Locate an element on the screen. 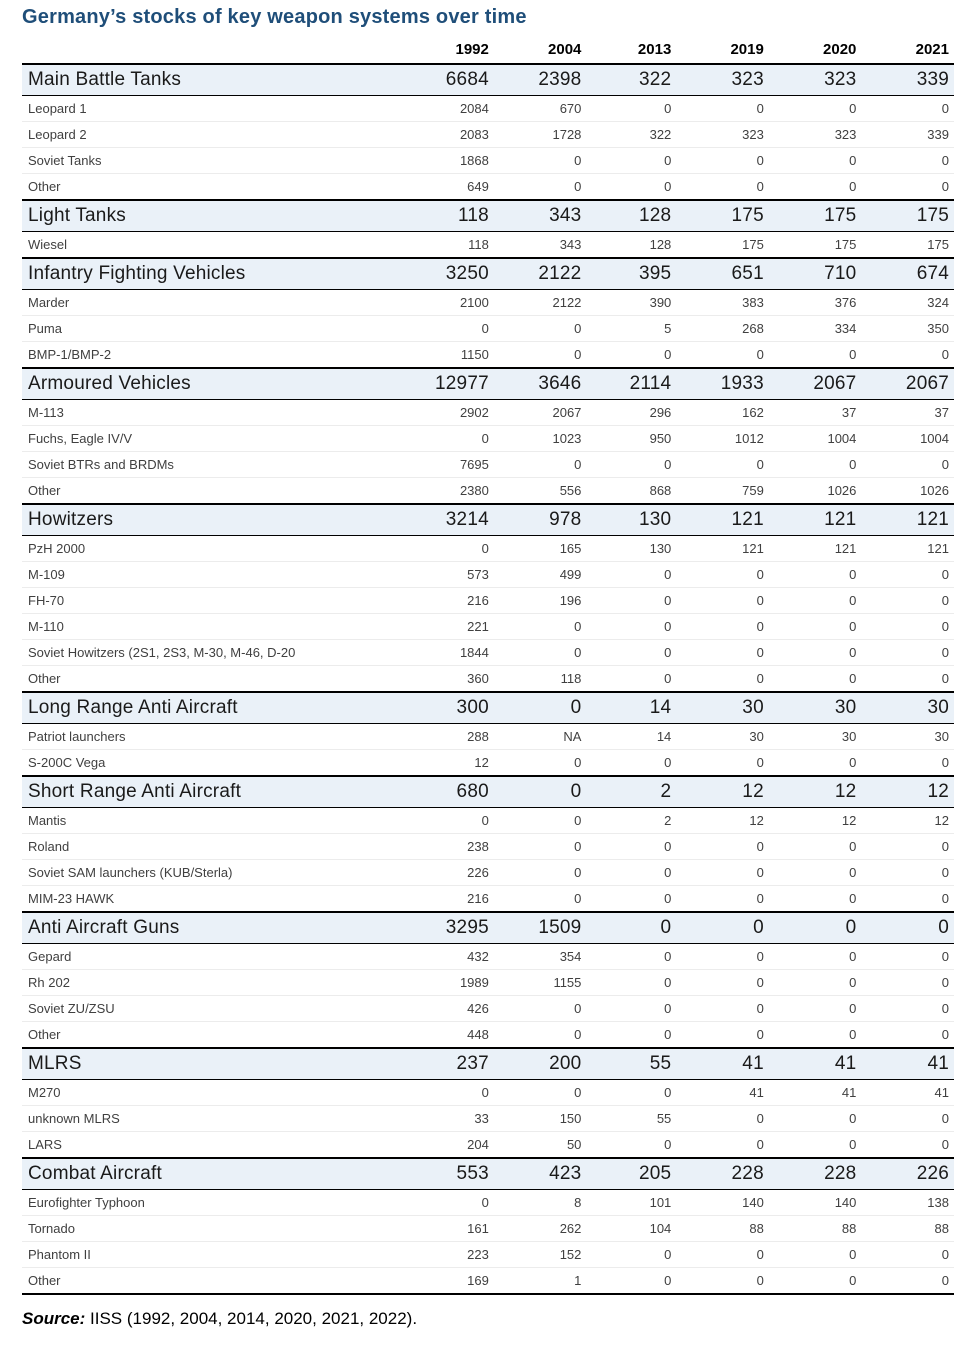 This screenshot has width=980, height=1353. category-total: 12977 is located at coordinates (462, 383).